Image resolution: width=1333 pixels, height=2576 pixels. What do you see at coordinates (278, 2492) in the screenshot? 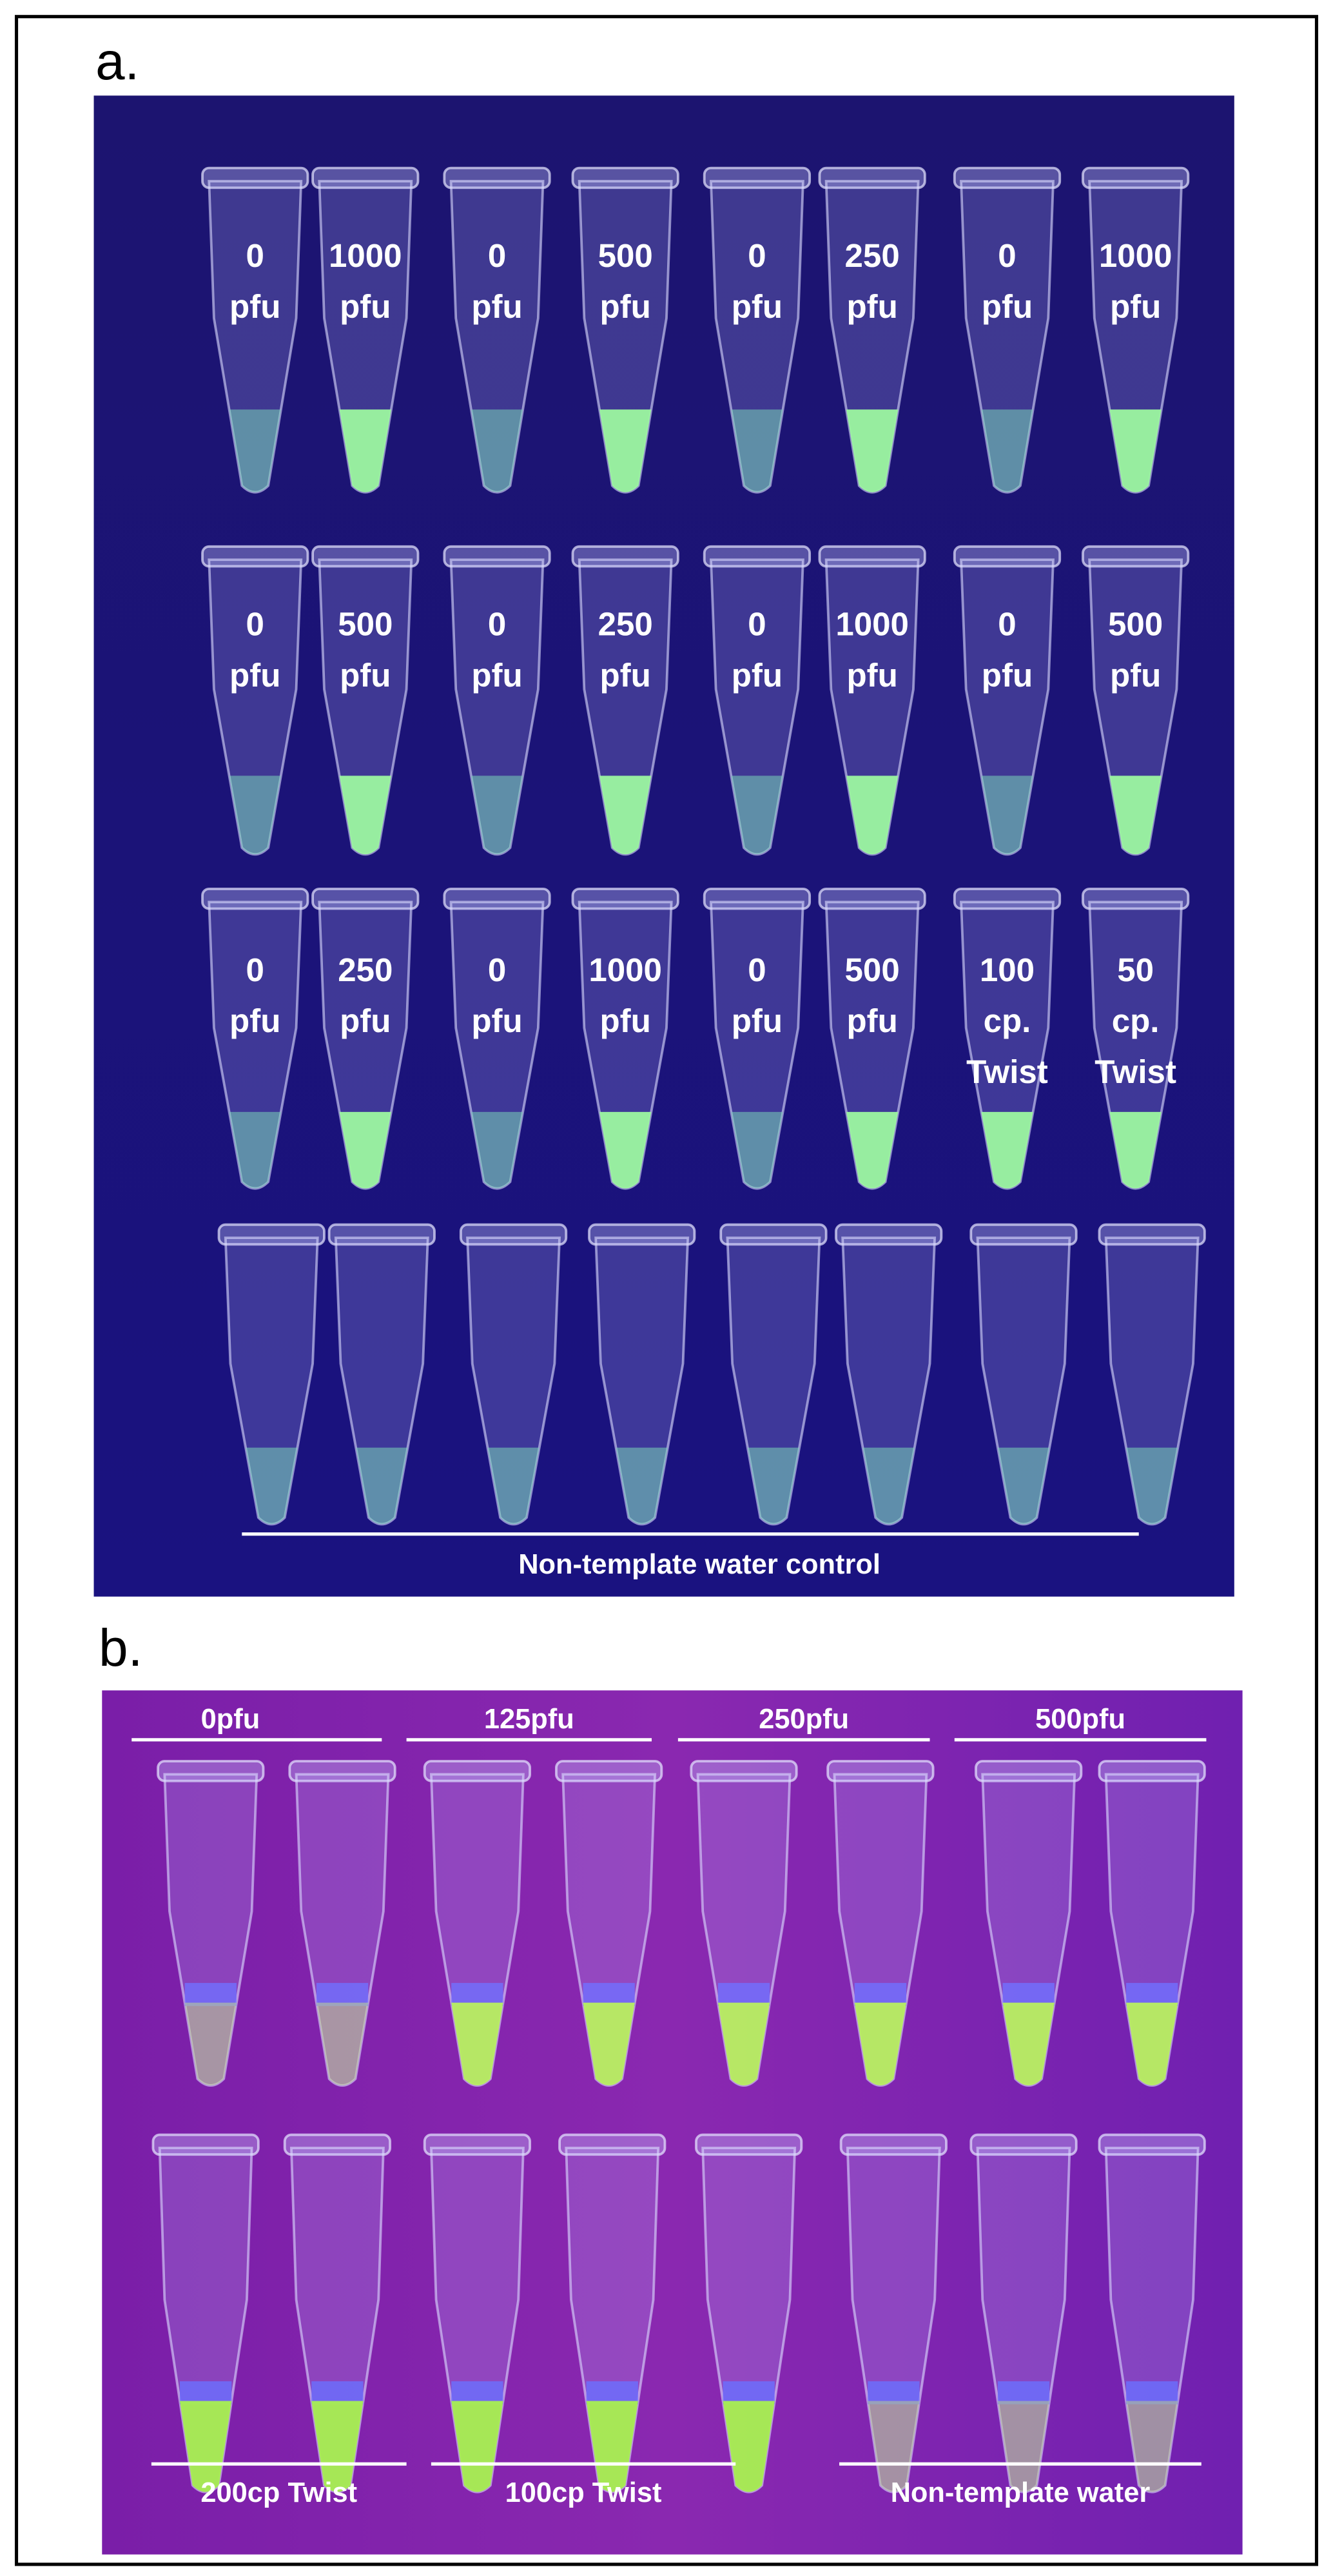
I see `group-label: 200cp Twist` at bounding box center [278, 2492].